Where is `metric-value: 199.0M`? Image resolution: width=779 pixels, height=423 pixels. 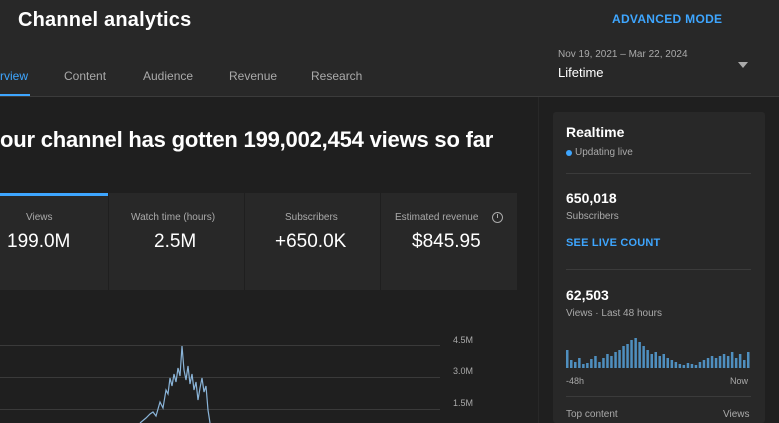
metric-value: 199.0M is located at coordinates (39, 241).